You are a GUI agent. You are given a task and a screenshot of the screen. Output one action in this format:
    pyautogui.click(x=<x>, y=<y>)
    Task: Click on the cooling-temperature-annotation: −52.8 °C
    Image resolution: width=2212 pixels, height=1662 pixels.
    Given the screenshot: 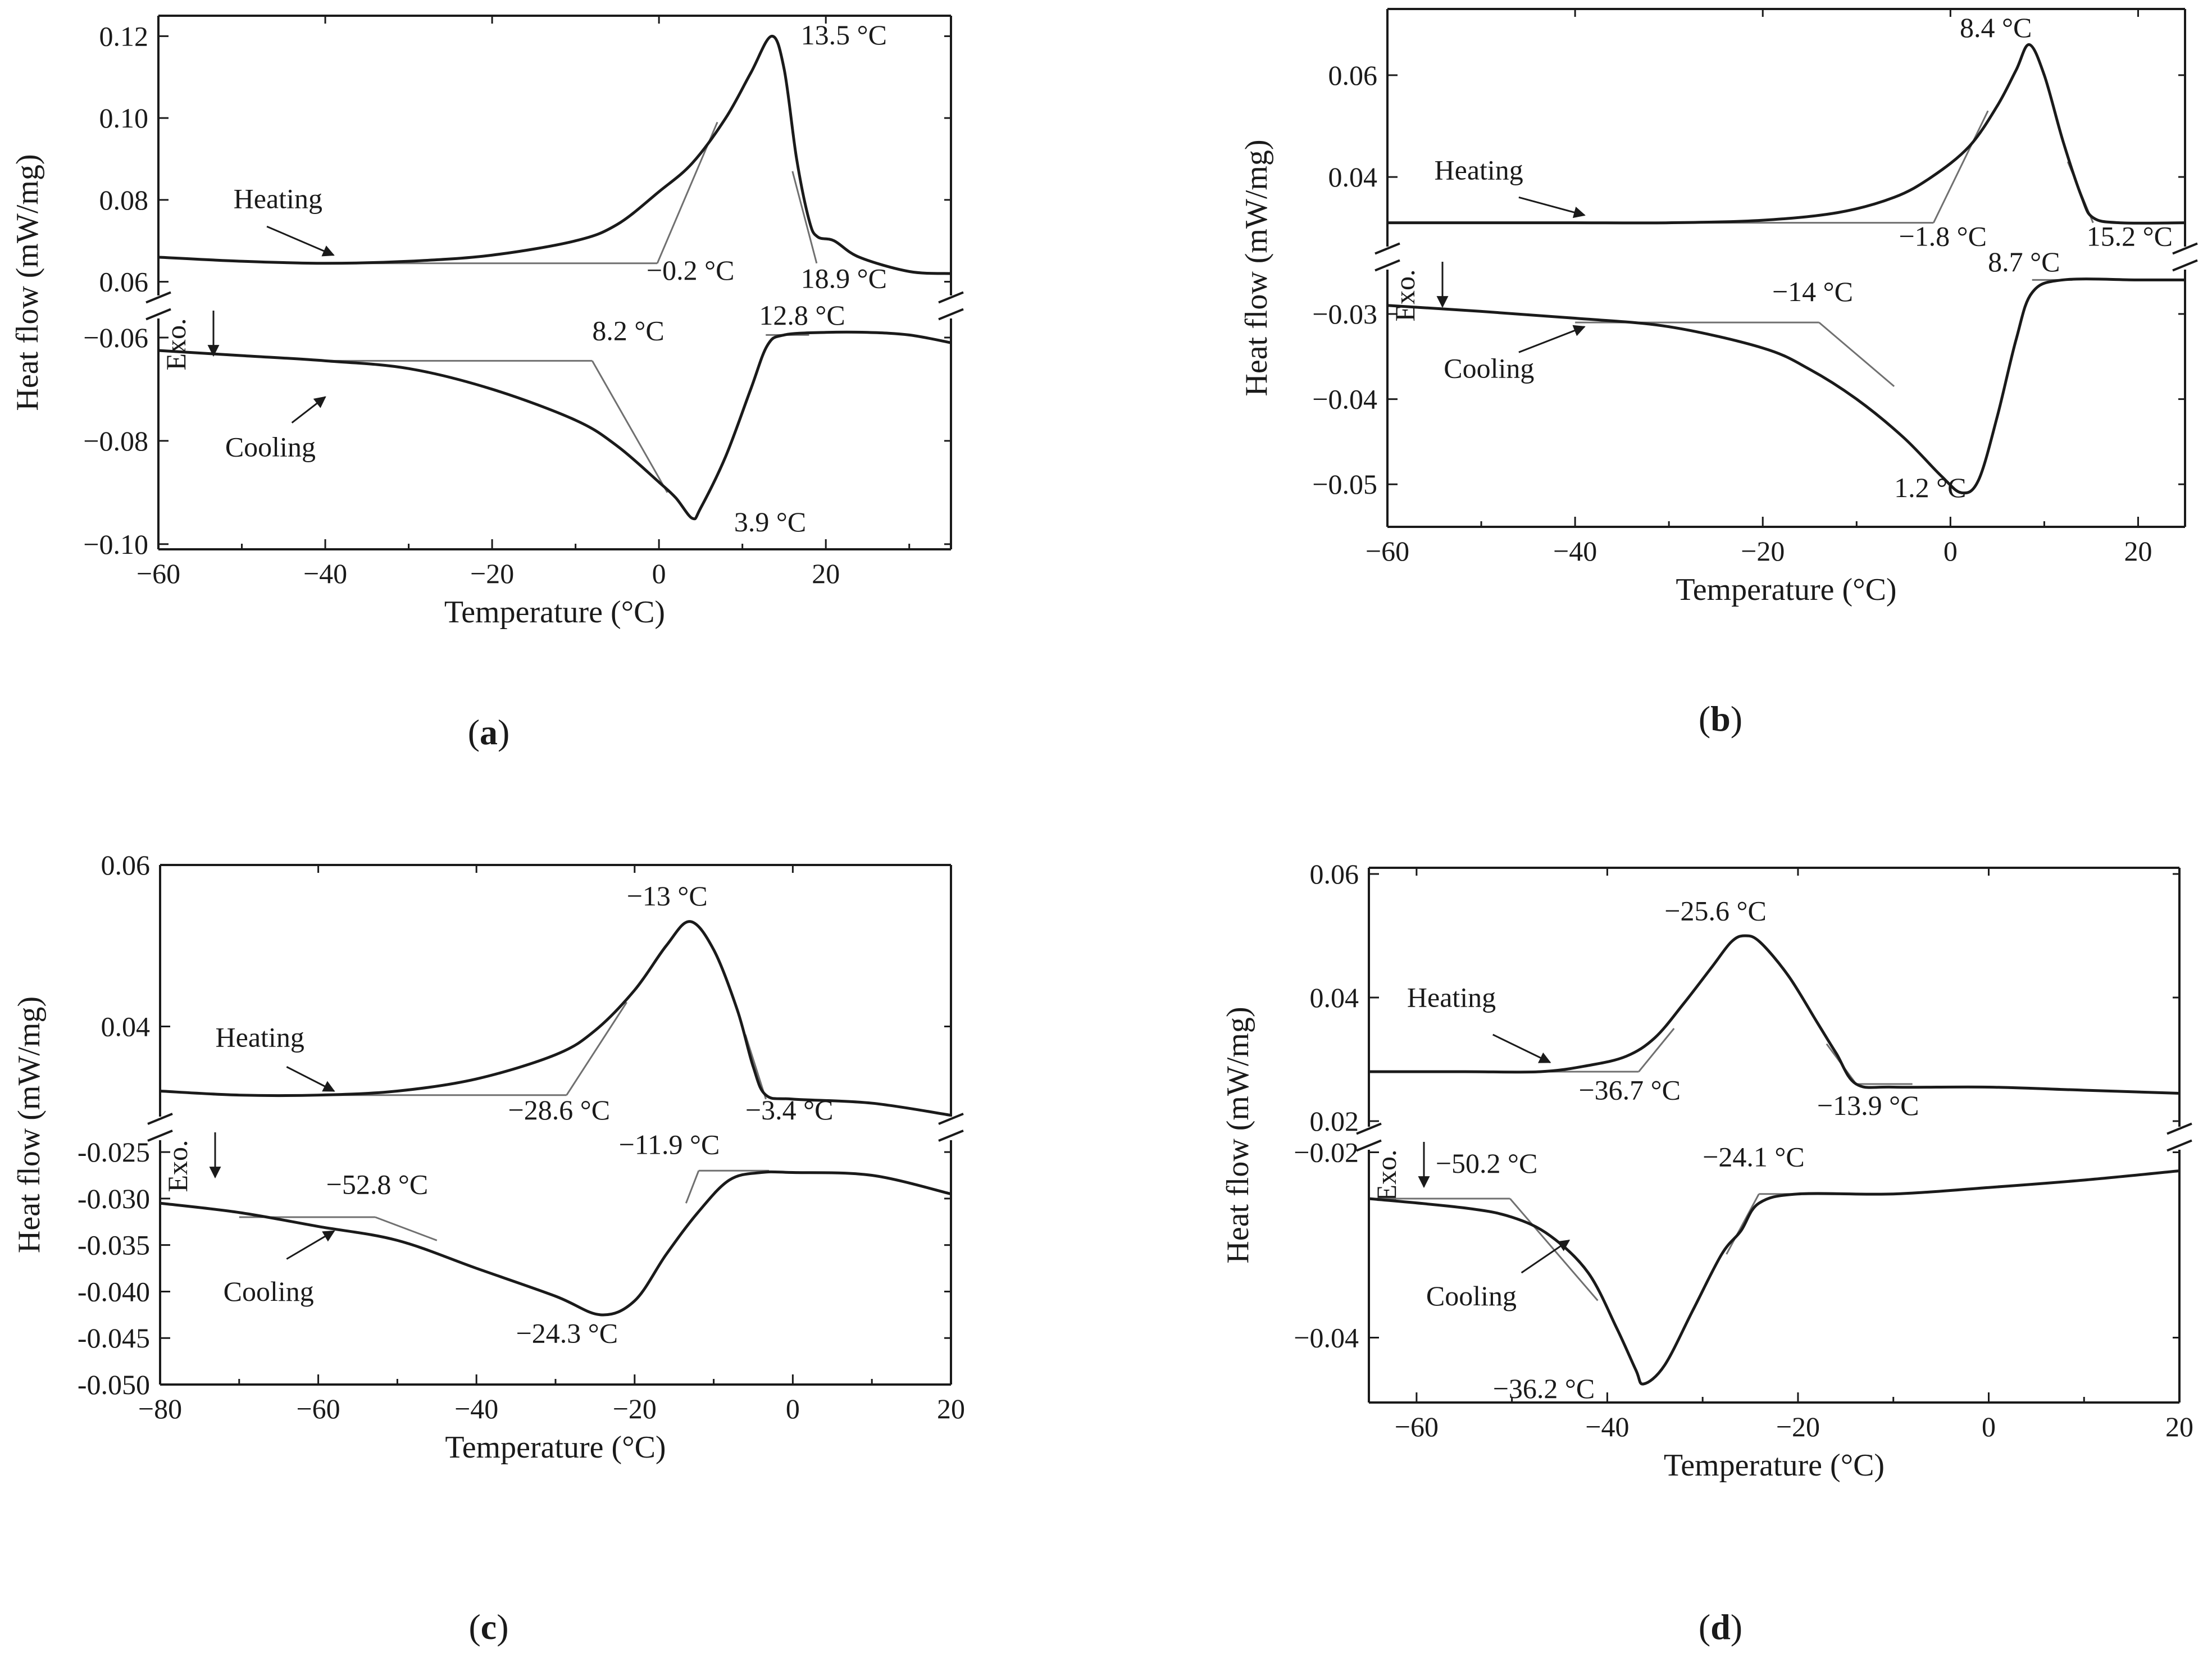 What is the action you would take?
    pyautogui.click(x=377, y=1184)
    